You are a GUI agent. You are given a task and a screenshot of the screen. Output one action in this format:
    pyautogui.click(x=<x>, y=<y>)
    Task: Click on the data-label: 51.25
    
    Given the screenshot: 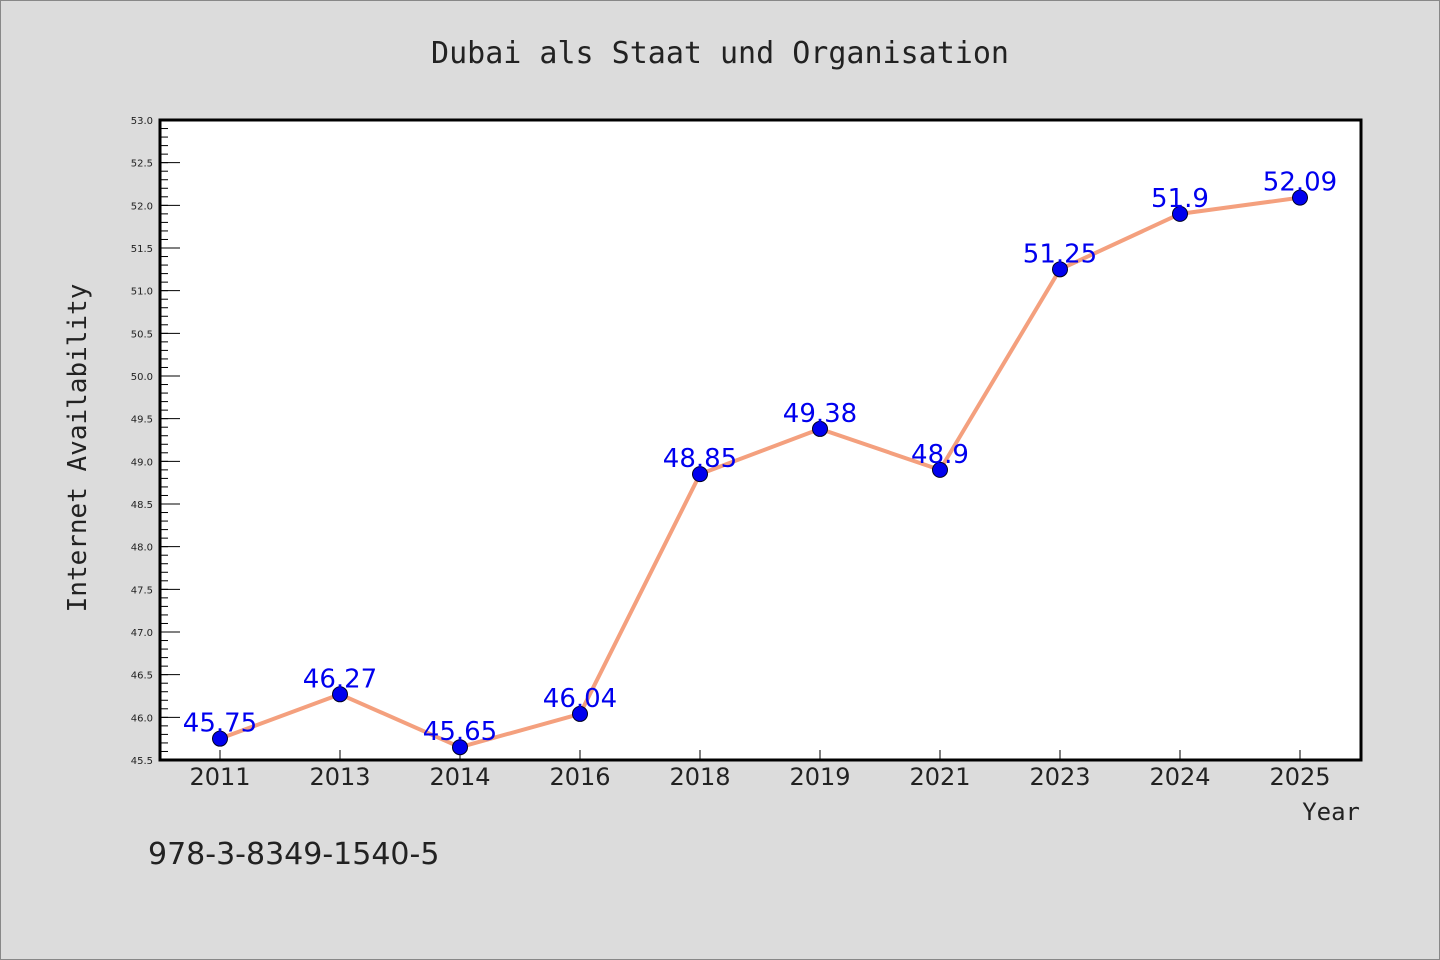 What is the action you would take?
    pyautogui.click(x=1060, y=254)
    